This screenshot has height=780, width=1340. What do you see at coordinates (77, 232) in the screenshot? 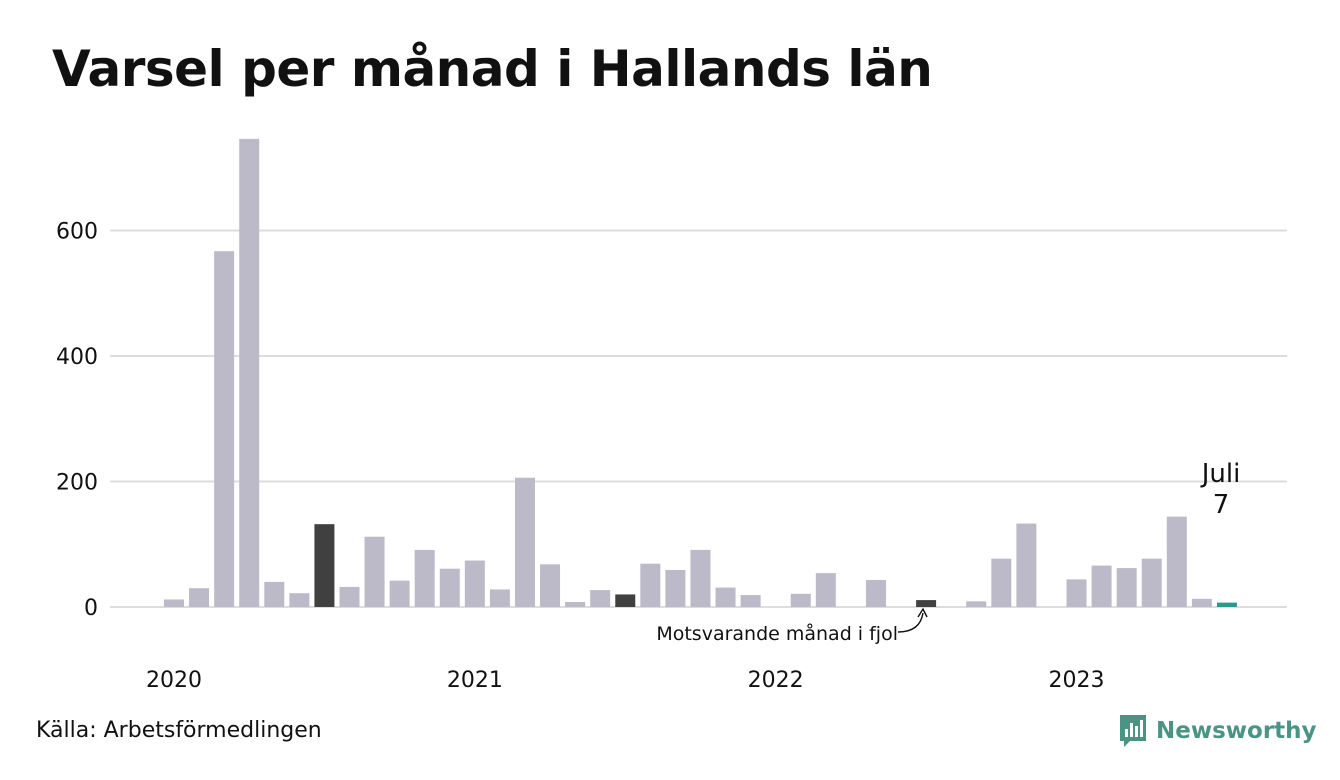
I see `y-tick-label-600: 600` at bounding box center [77, 232].